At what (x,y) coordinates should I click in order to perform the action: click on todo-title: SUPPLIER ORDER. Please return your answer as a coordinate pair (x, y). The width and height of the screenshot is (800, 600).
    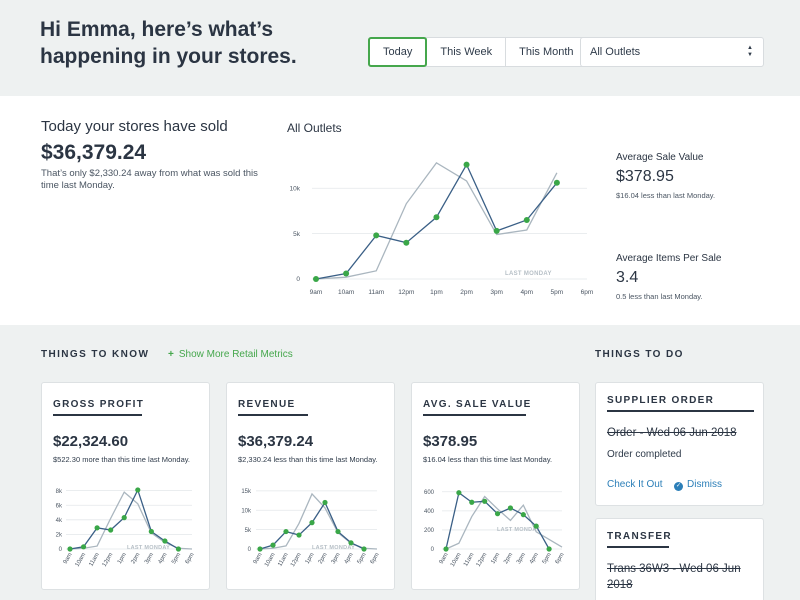
    Looking at the image, I should click on (661, 400).